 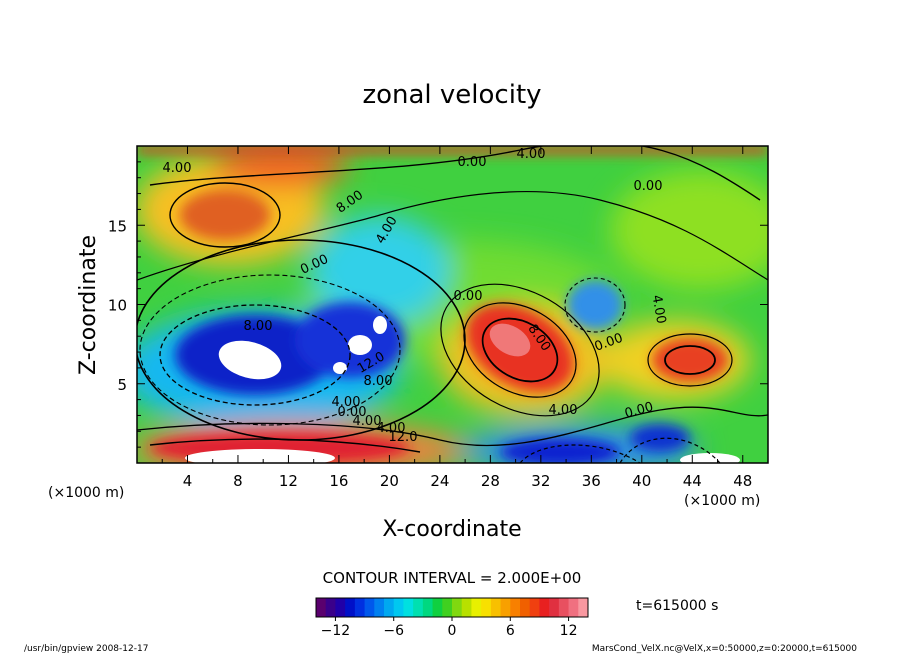 I want to click on contour-label: 12.0, so click(x=403, y=437).